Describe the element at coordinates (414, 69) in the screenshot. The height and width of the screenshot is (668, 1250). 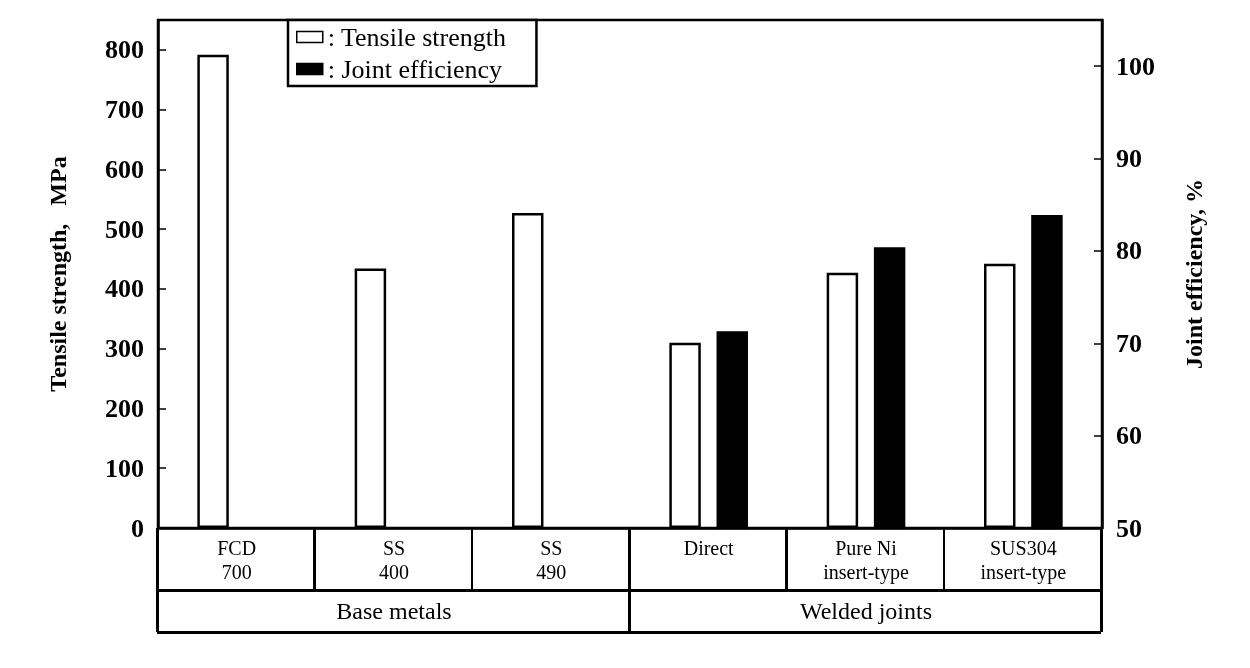
I see `legend-label: : Joint efficiency` at that location.